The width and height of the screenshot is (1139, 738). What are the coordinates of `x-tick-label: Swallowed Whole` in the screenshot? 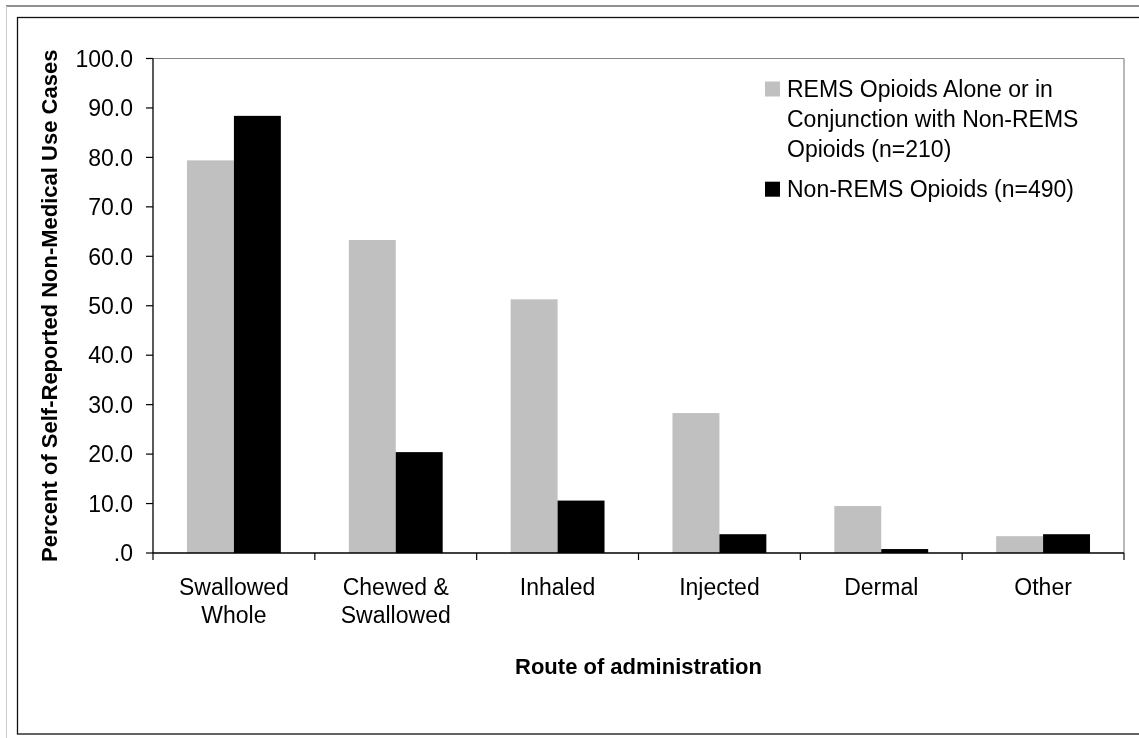 It's located at (233, 601).